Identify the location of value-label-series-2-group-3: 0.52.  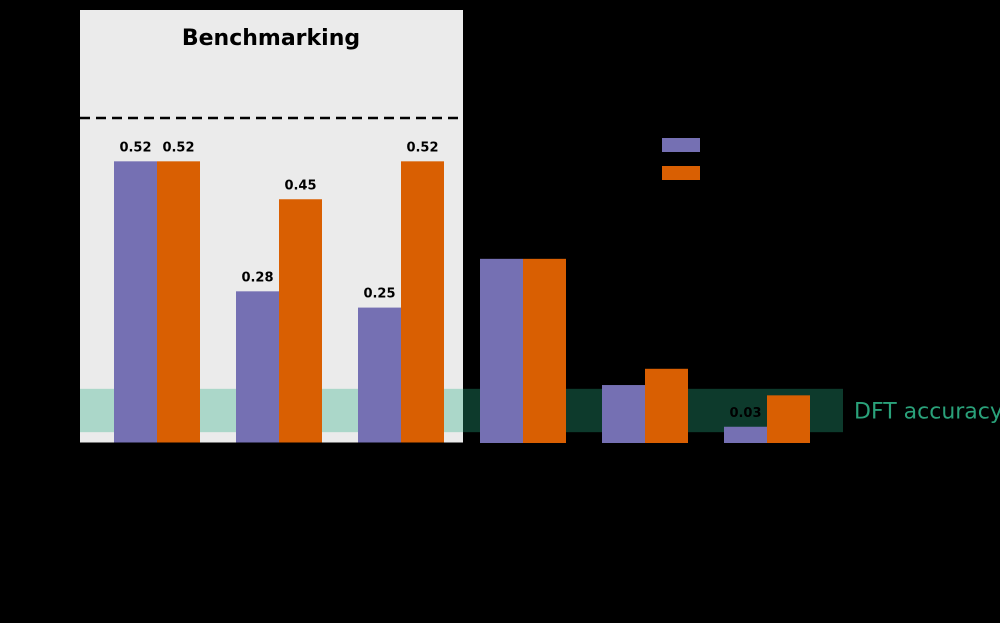
(422, 147).